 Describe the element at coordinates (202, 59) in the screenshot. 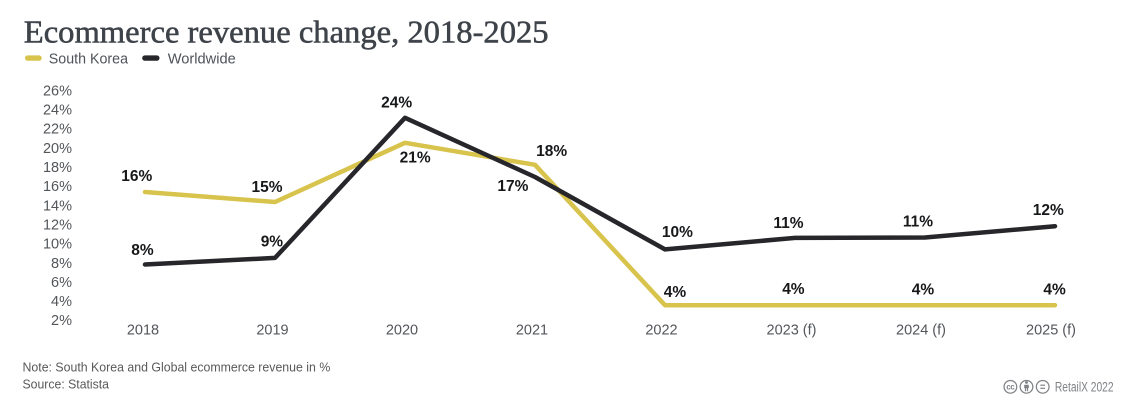

I see `svg-text: Worldwide` at that location.